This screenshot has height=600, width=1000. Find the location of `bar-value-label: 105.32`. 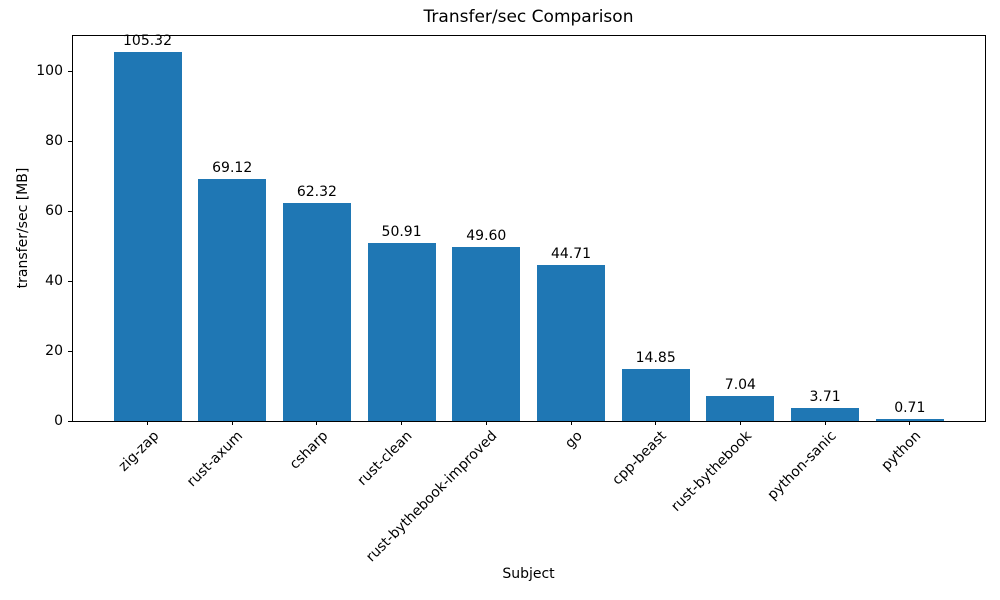

bar-value-label: 105.32 is located at coordinates (147, 41).